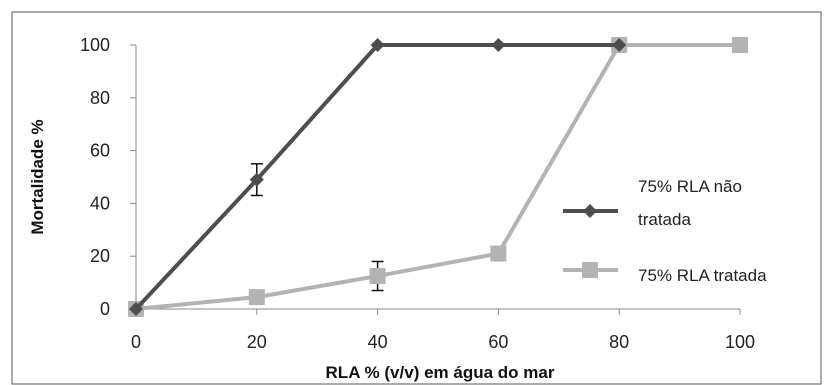  What do you see at coordinates (440, 372) in the screenshot?
I see `x-axis-title: RLA % (v/v) em água do mar` at bounding box center [440, 372].